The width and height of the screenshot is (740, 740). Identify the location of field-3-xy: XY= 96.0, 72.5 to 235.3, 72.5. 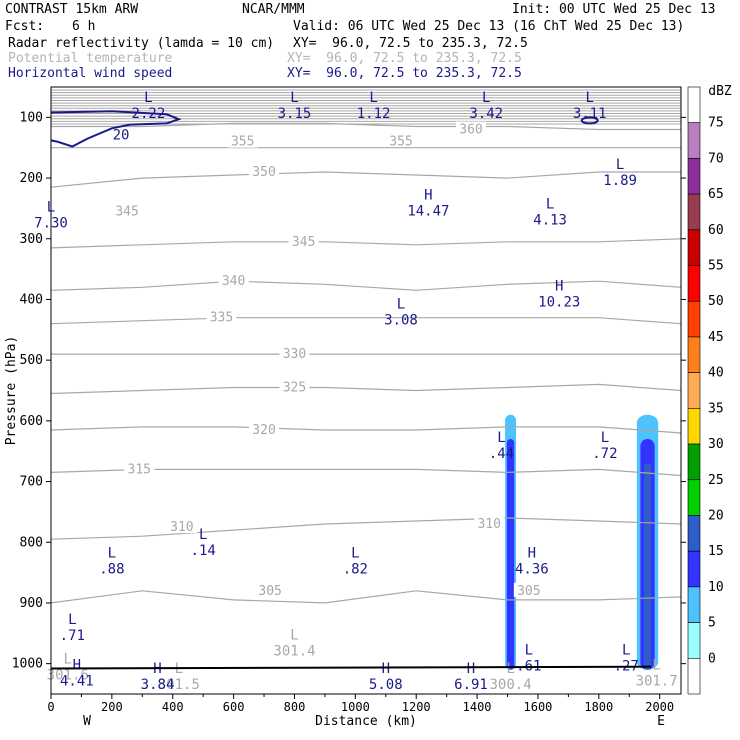
(404, 73).